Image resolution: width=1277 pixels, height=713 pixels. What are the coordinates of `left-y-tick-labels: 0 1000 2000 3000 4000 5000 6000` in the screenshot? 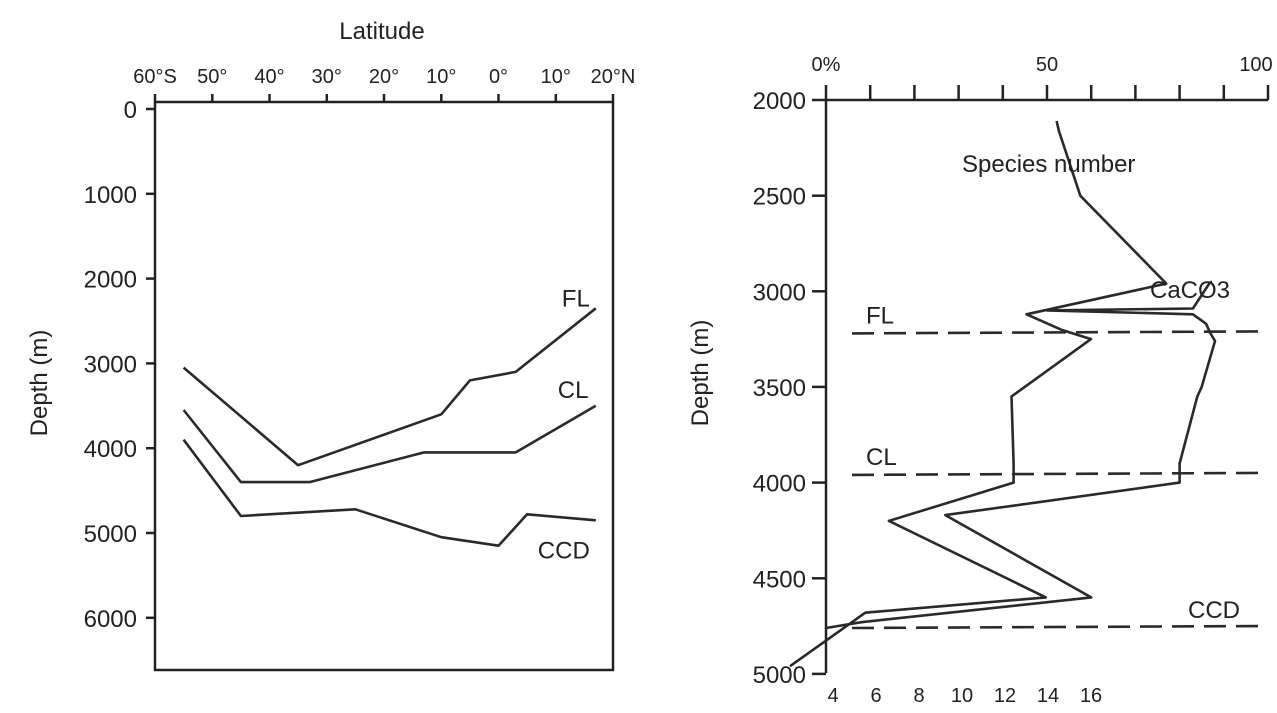 It's located at (110, 365).